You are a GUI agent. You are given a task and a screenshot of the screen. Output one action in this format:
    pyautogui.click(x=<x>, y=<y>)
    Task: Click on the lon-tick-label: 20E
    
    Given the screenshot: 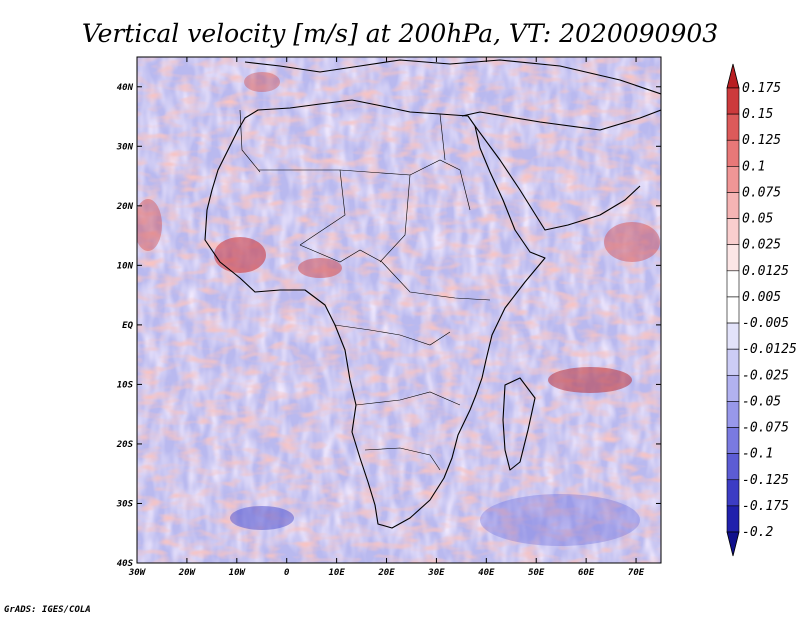 What is the action you would take?
    pyautogui.click(x=386, y=573)
    